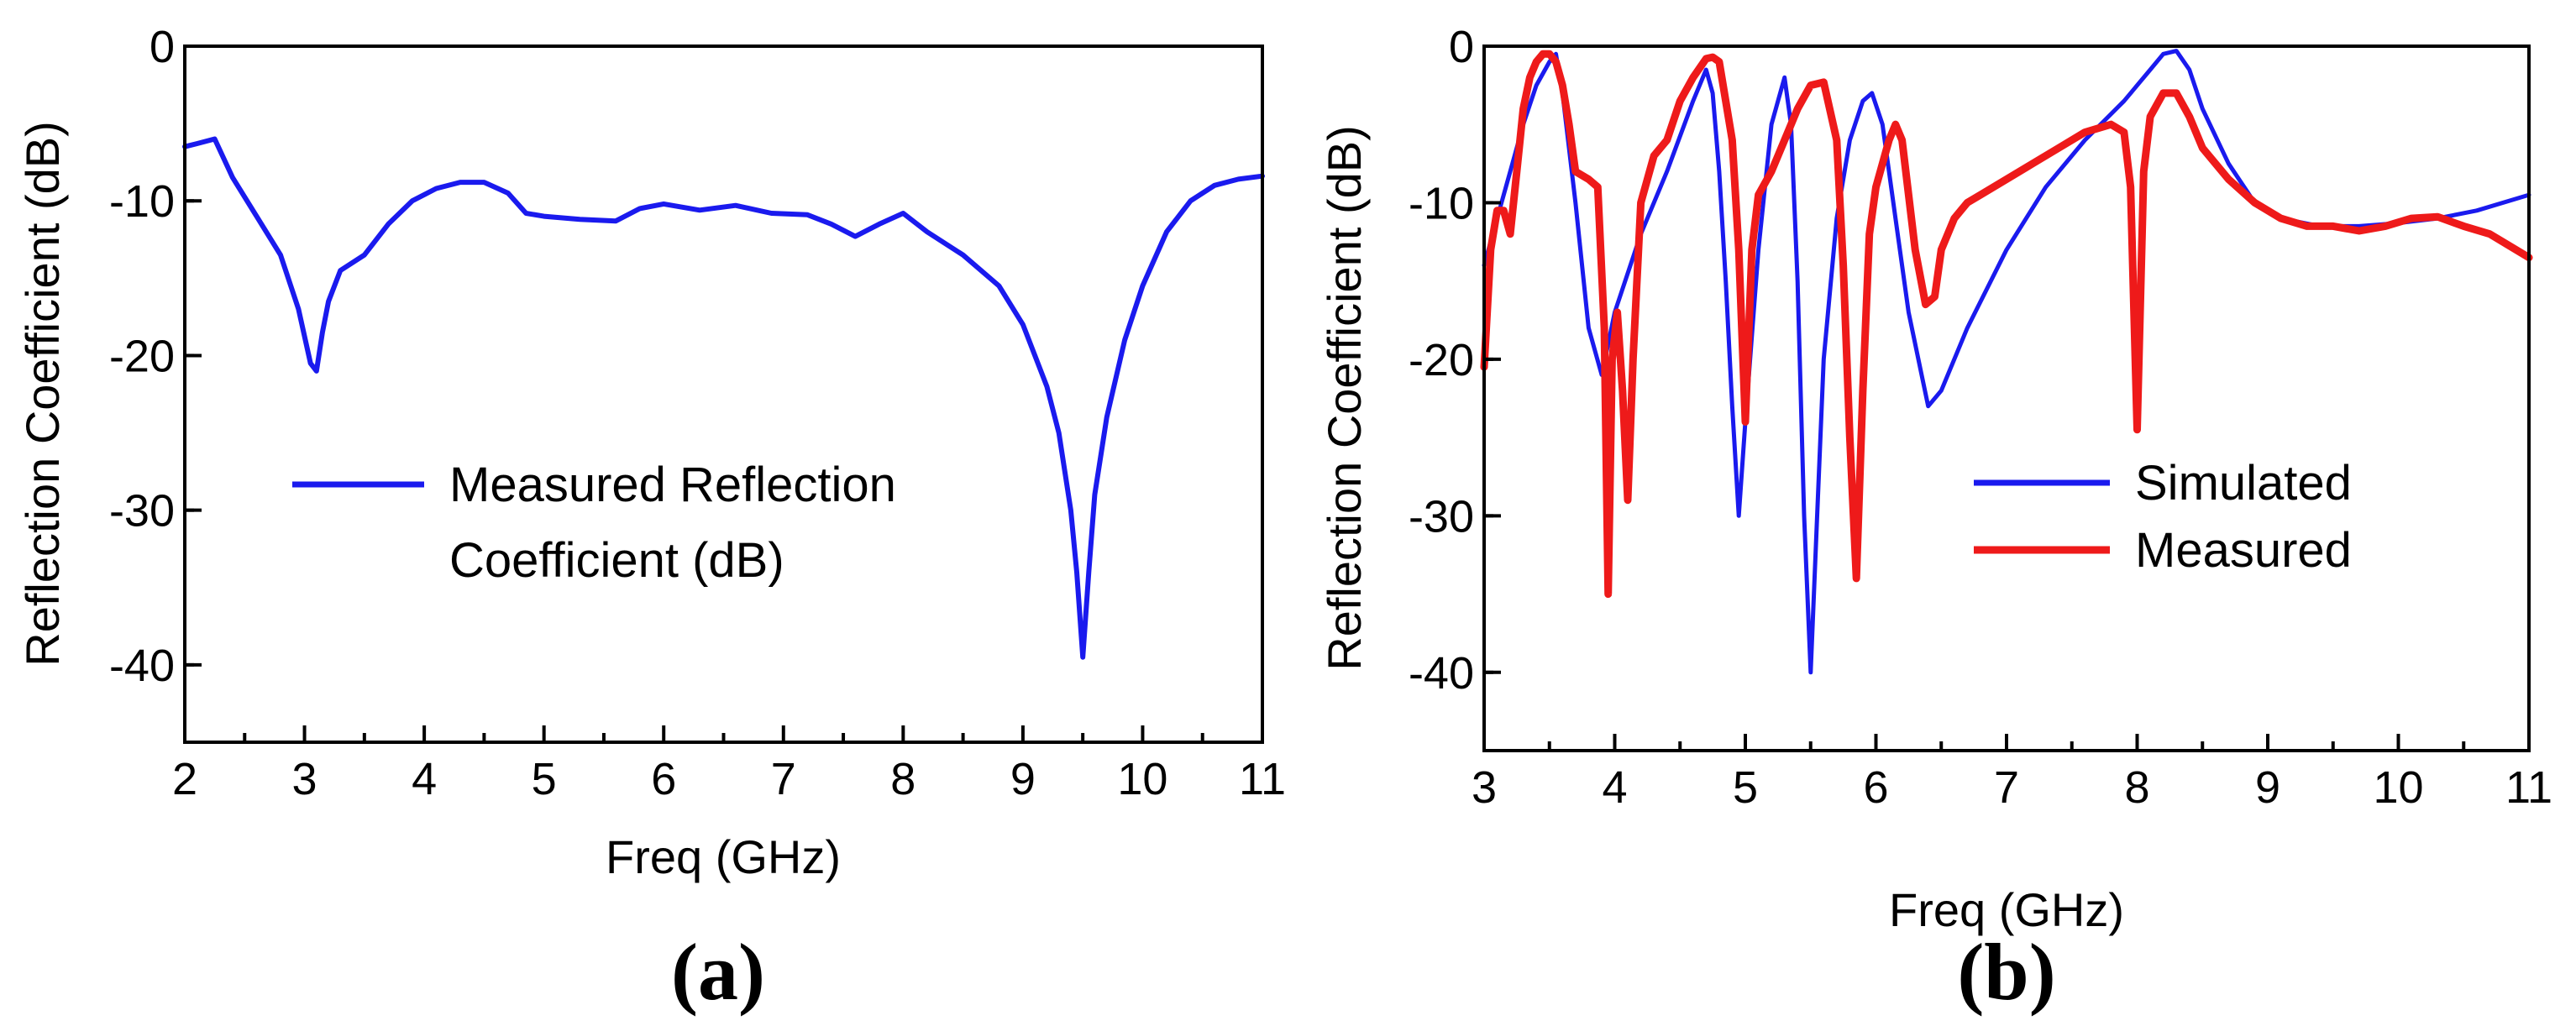 The height and width of the screenshot is (1026, 2576). I want to click on panel-b-x-tick-label: 6, so click(1875, 788).